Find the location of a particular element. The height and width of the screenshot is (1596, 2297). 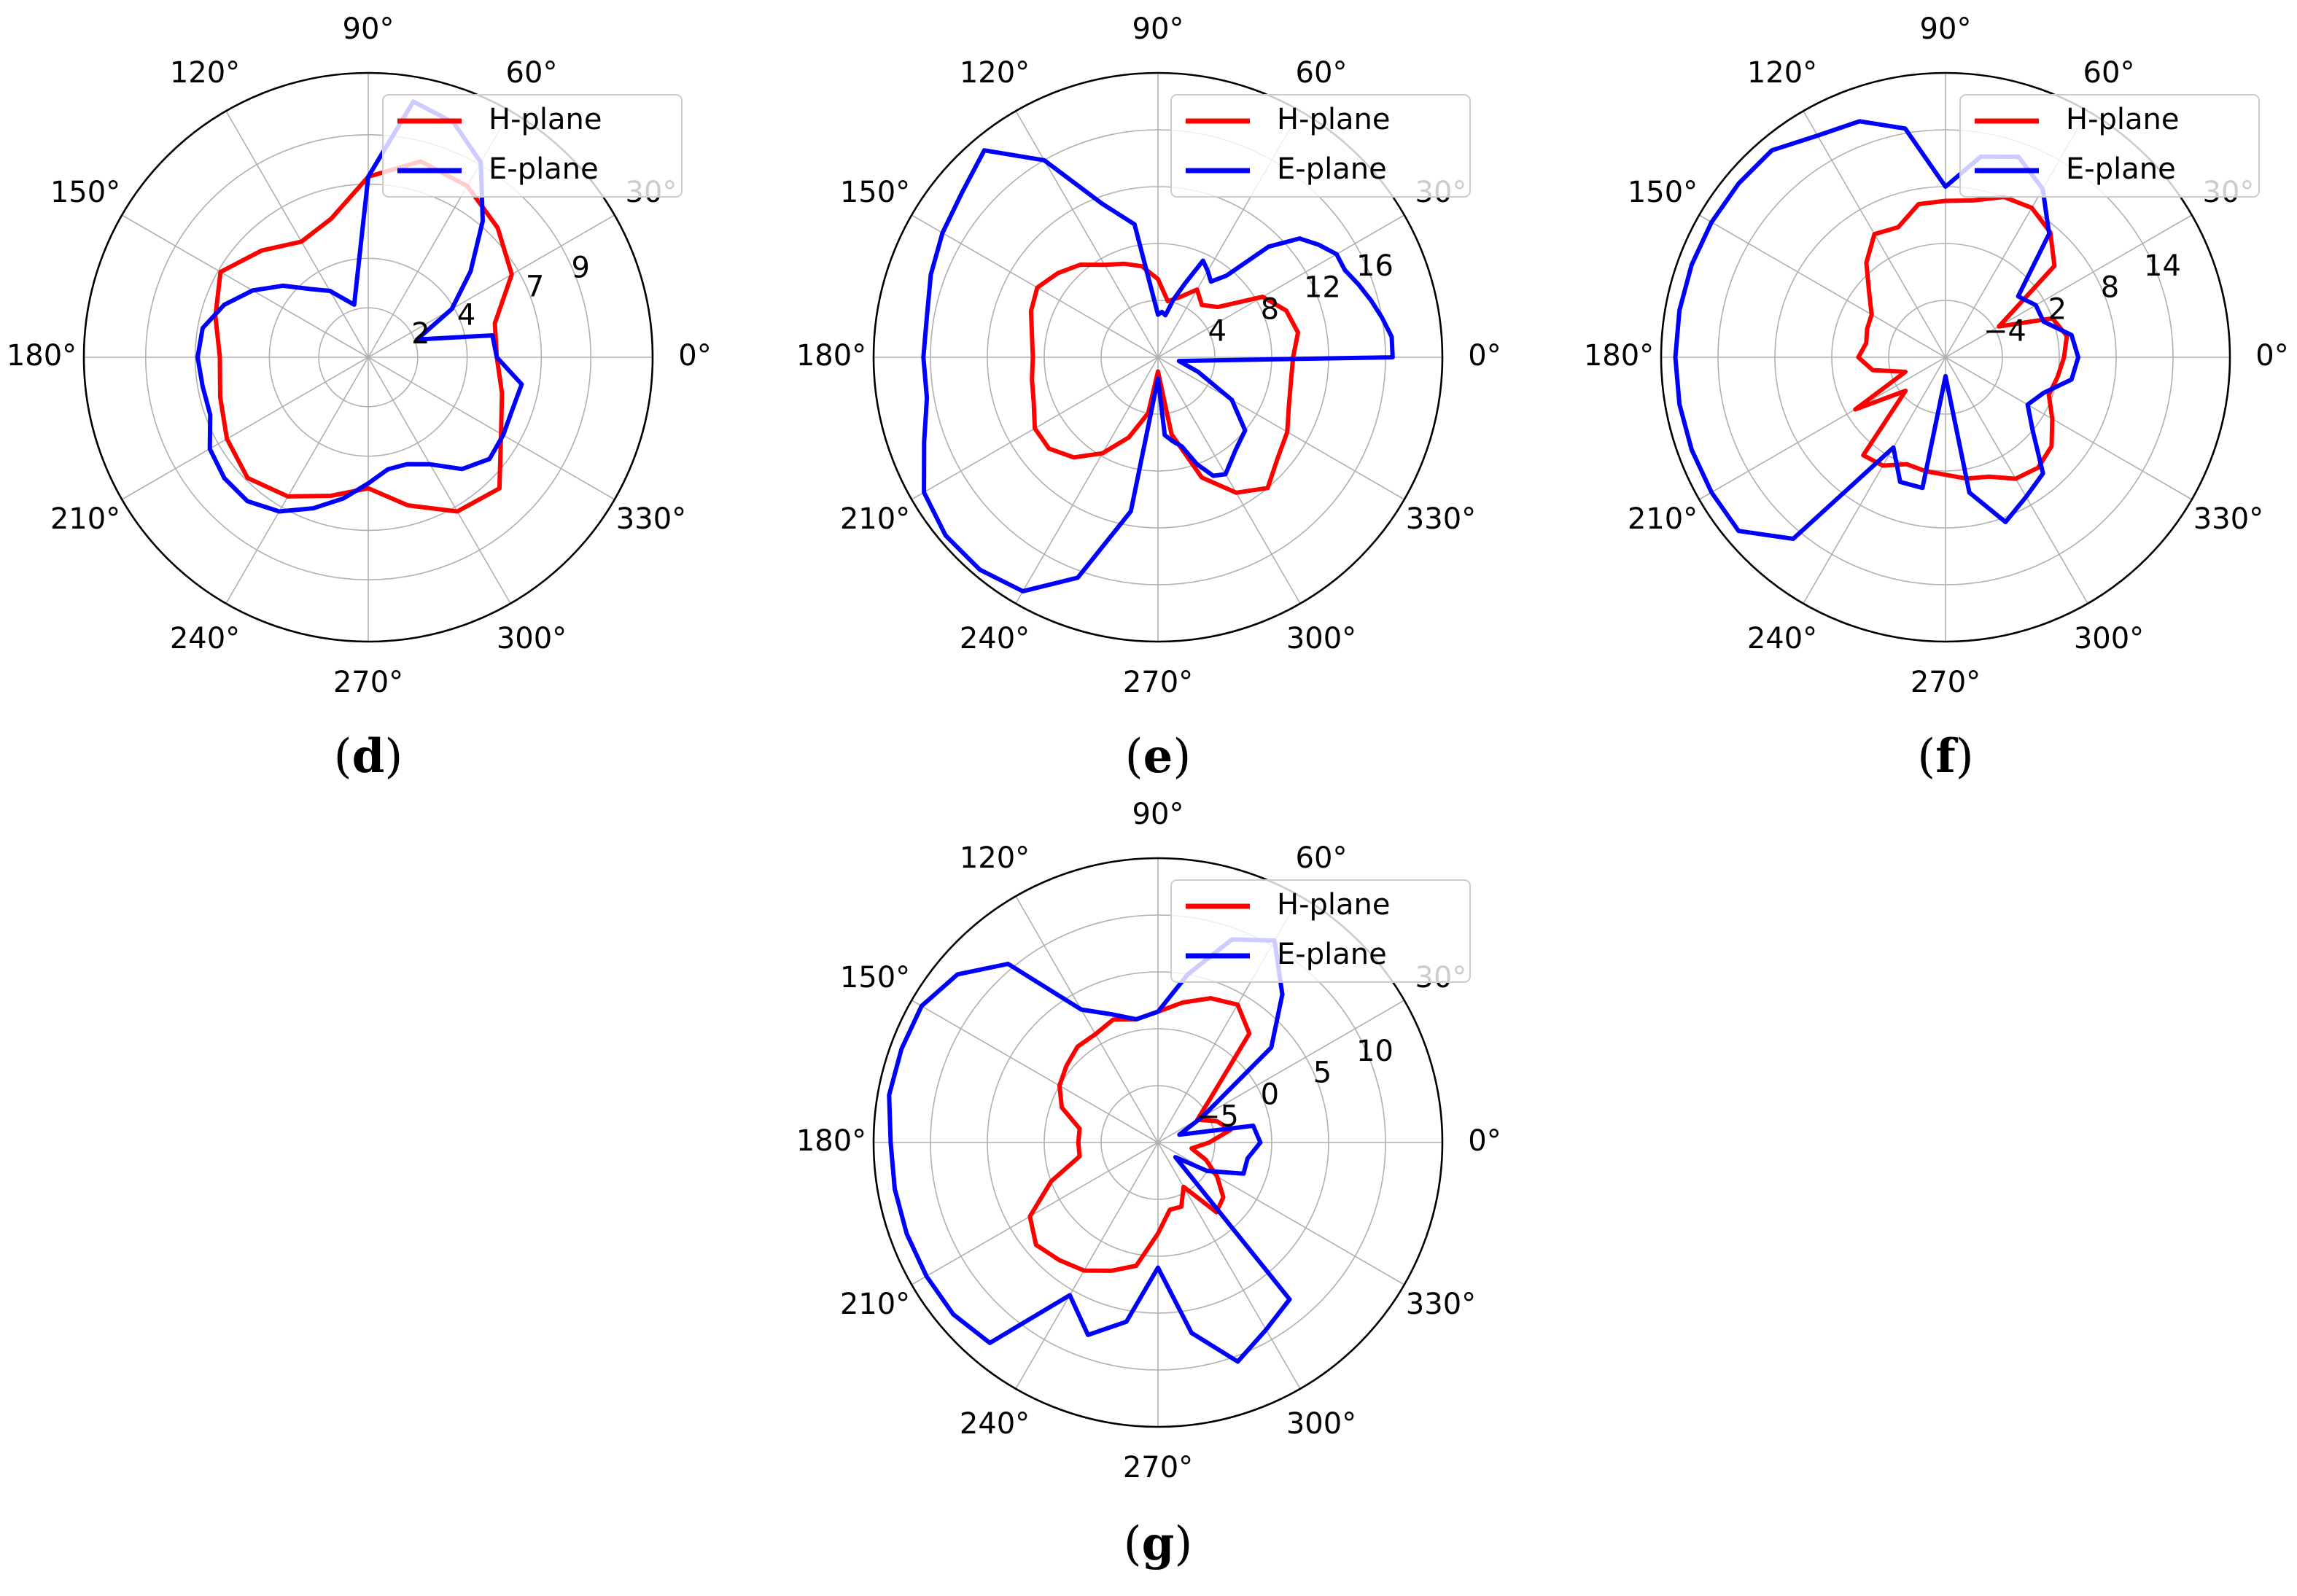

radial-tick-label: 9 is located at coordinates (580, 267).